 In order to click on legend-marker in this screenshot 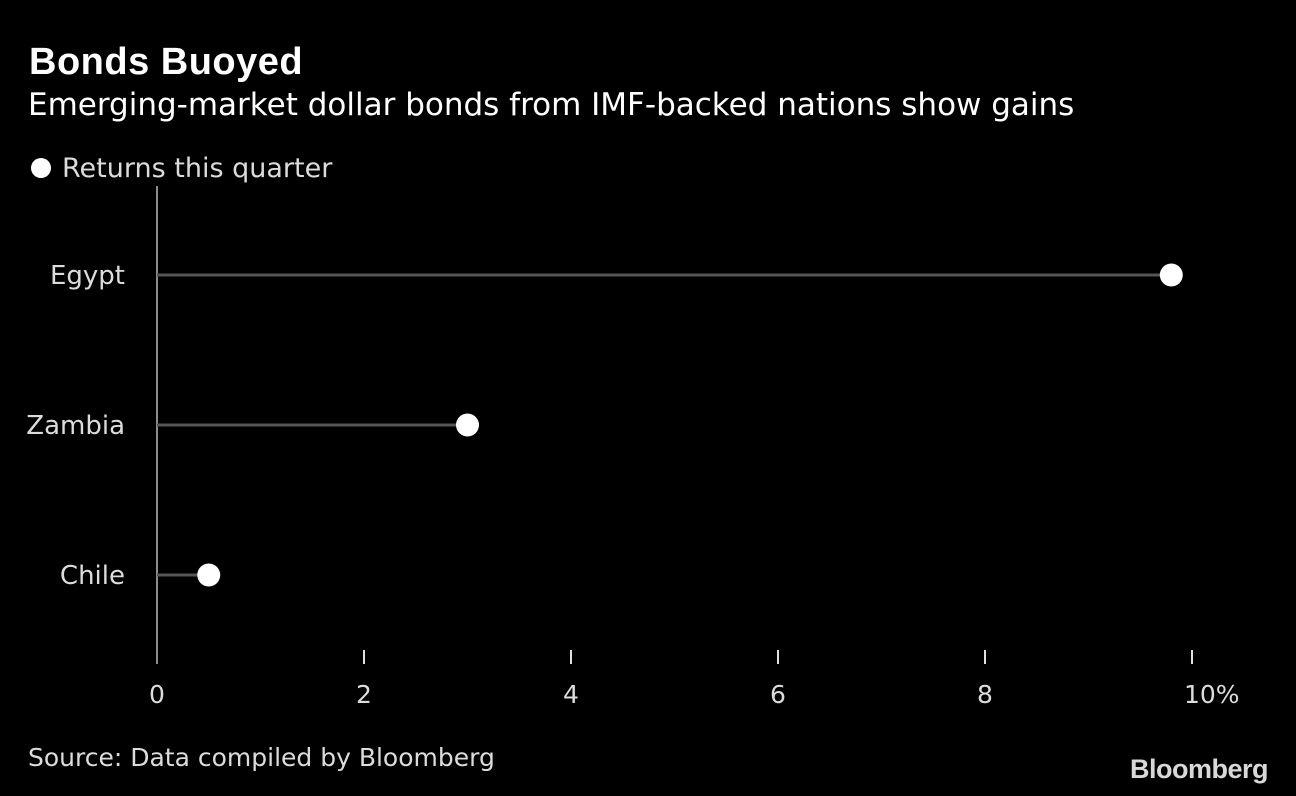, I will do `click(41, 168)`.